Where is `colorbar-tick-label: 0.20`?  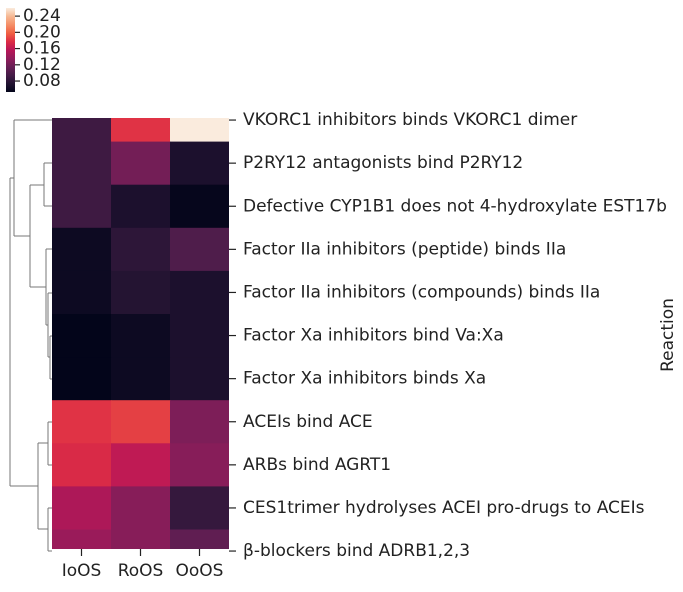 colorbar-tick-label: 0.20 is located at coordinates (42, 32).